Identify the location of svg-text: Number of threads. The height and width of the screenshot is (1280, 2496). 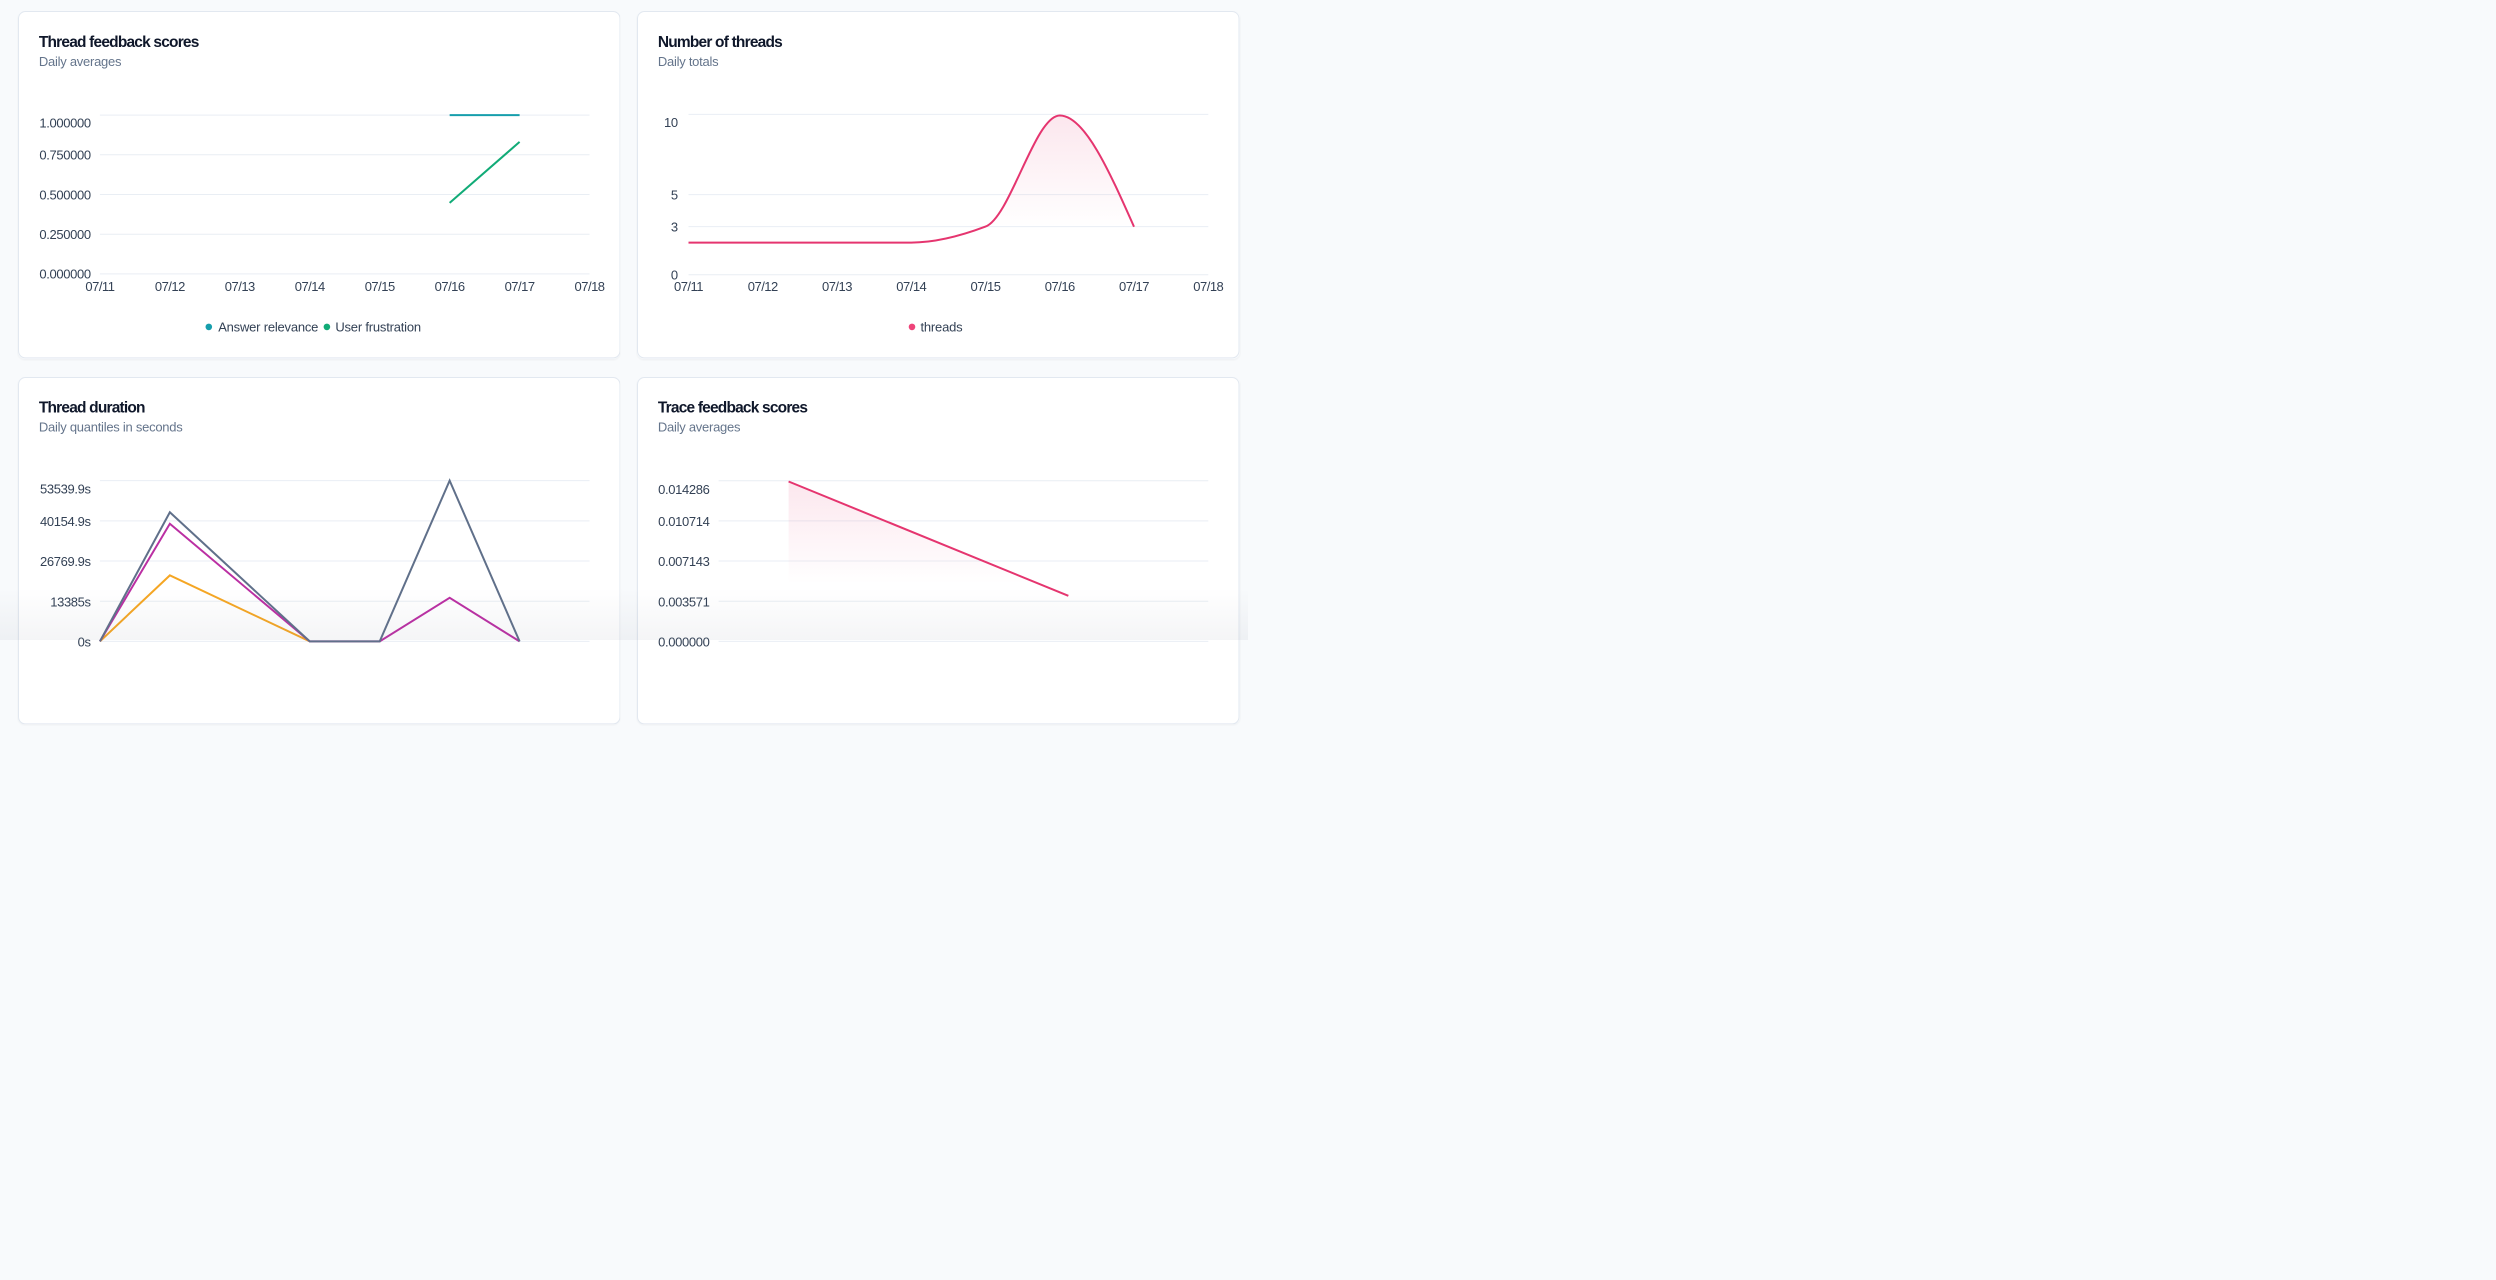
(720, 43).